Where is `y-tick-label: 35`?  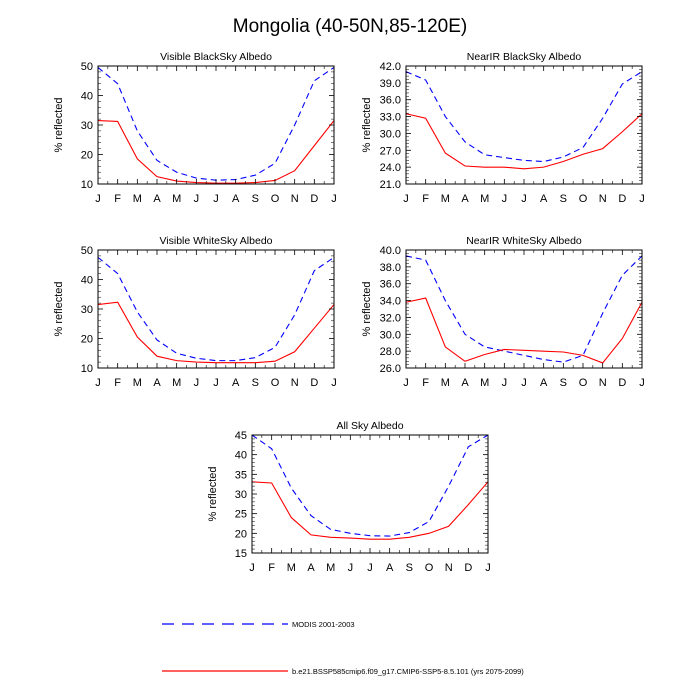 y-tick-label: 35 is located at coordinates (241, 475).